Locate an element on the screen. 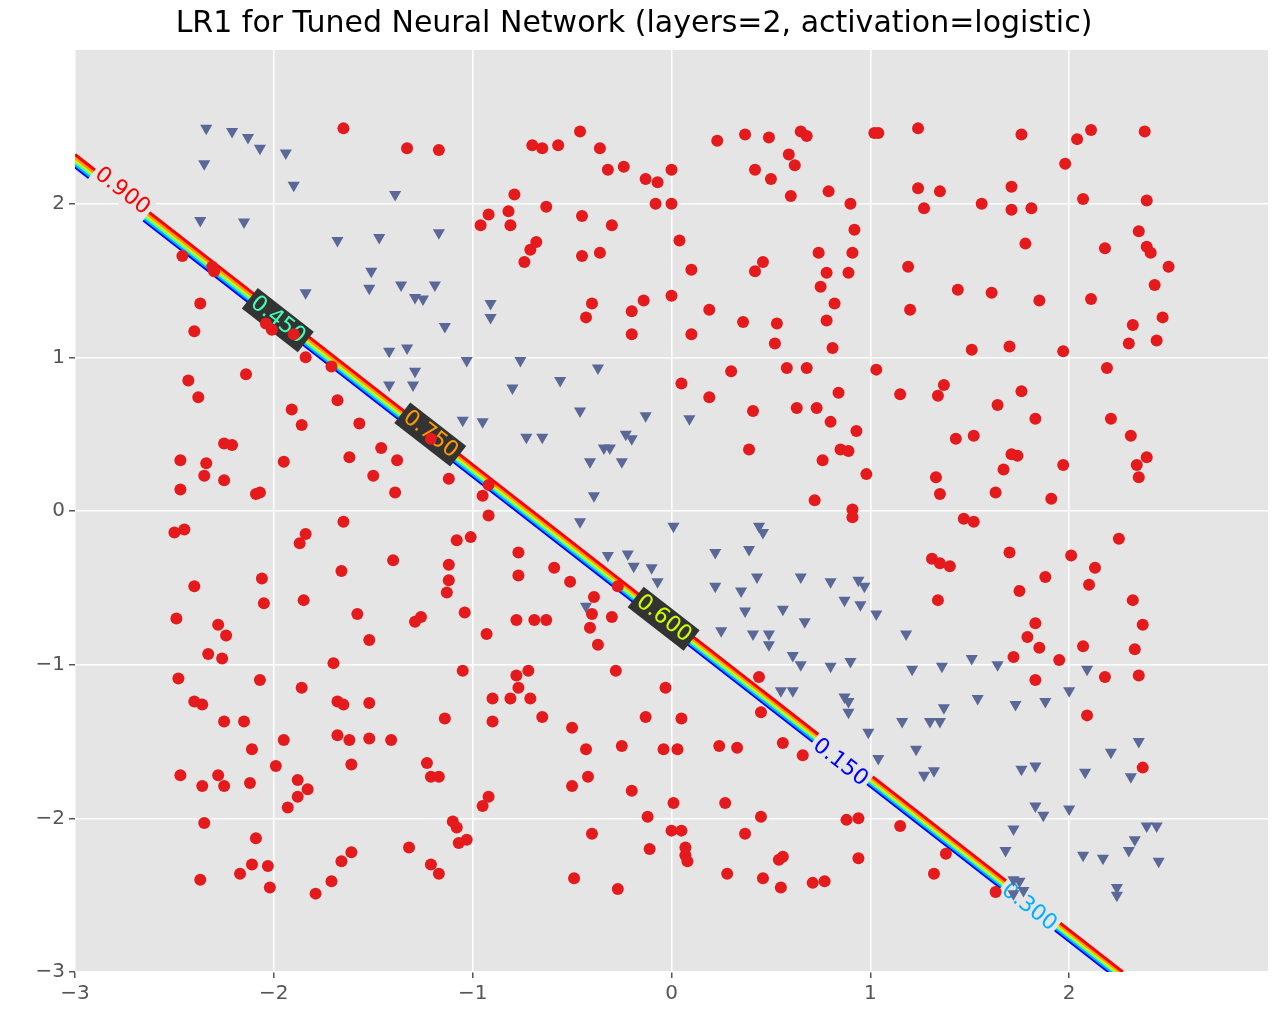 The height and width of the screenshot is (1021, 1276). x-tick-label: 2 is located at coordinates (1069, 992).